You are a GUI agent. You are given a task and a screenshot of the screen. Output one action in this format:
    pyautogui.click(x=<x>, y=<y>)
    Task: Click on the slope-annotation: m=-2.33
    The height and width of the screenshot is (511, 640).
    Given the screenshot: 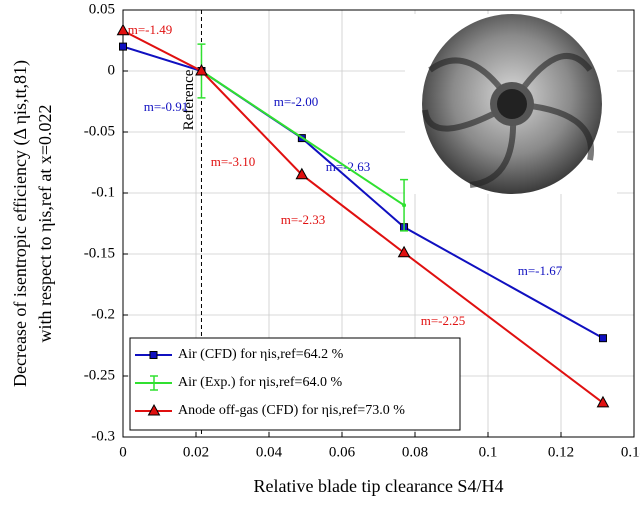 What is the action you would take?
    pyautogui.click(x=303, y=219)
    